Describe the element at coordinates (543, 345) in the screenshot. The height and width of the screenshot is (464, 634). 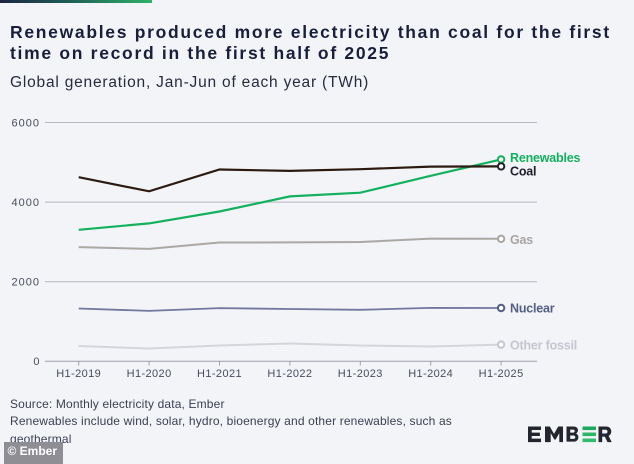
I see `svg-text: Other fossil` at that location.